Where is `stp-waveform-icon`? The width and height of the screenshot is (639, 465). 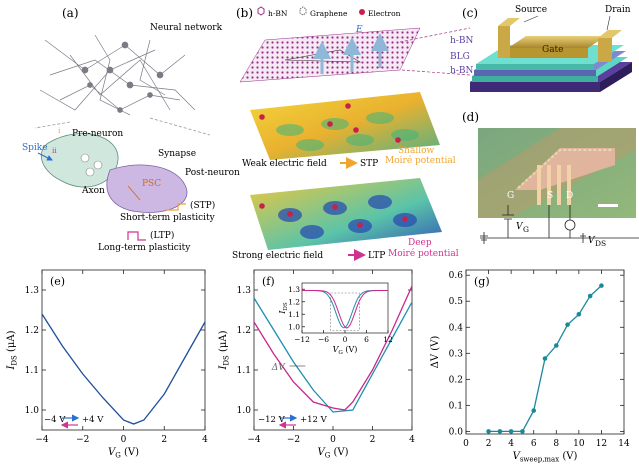 stp-waveform-icon is located at coordinates (175, 207).